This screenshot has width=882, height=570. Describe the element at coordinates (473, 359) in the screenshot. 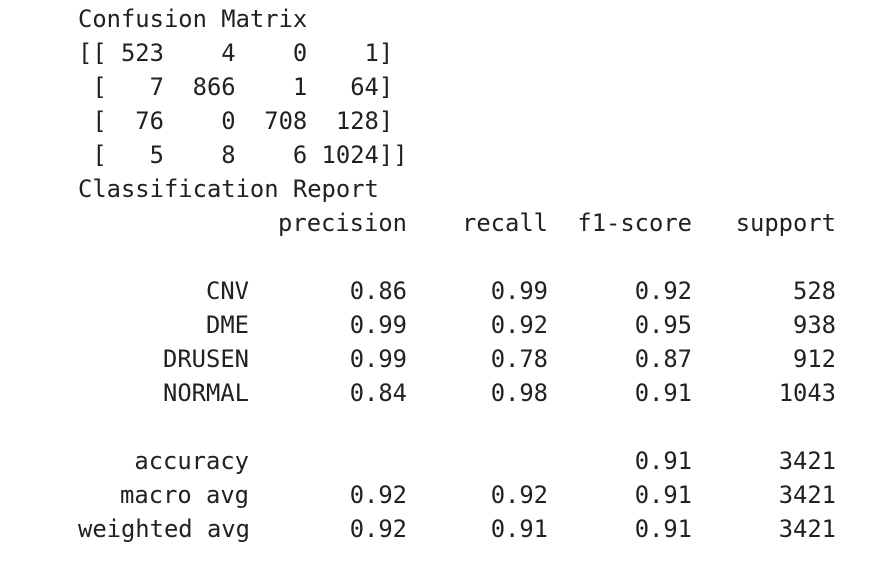

I see `report-row-drusen: DRUSEN 0.99 0.78 0.87 912` at that location.